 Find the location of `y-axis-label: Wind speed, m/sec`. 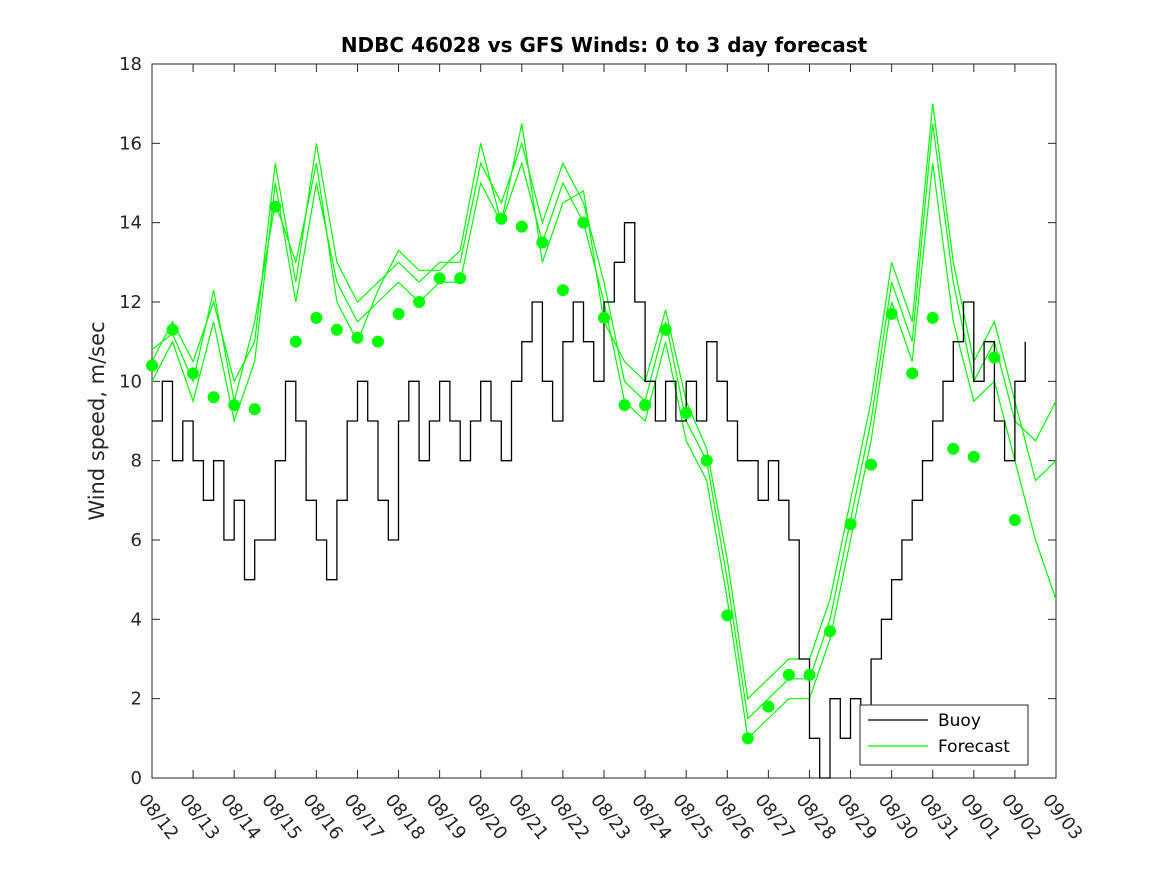

y-axis-label: Wind speed, m/sec is located at coordinates (97, 420).